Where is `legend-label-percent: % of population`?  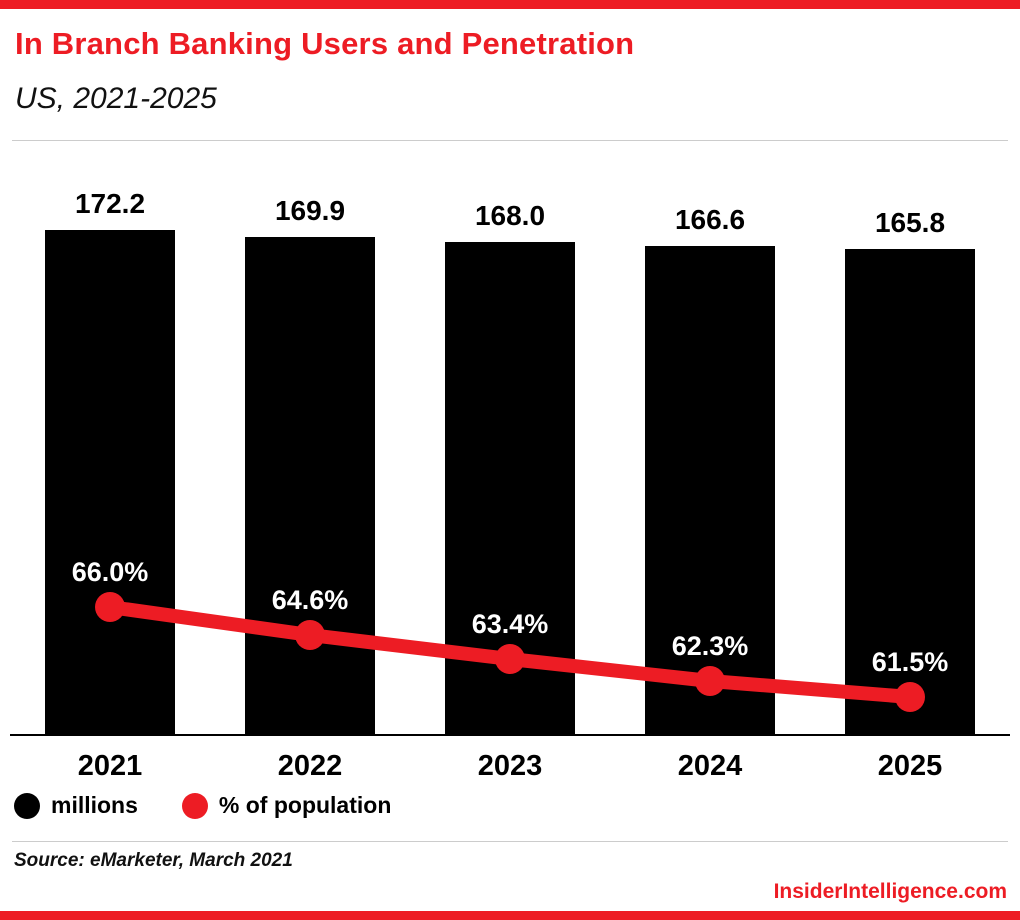
legend-label-percent: % of population is located at coordinates (305, 805).